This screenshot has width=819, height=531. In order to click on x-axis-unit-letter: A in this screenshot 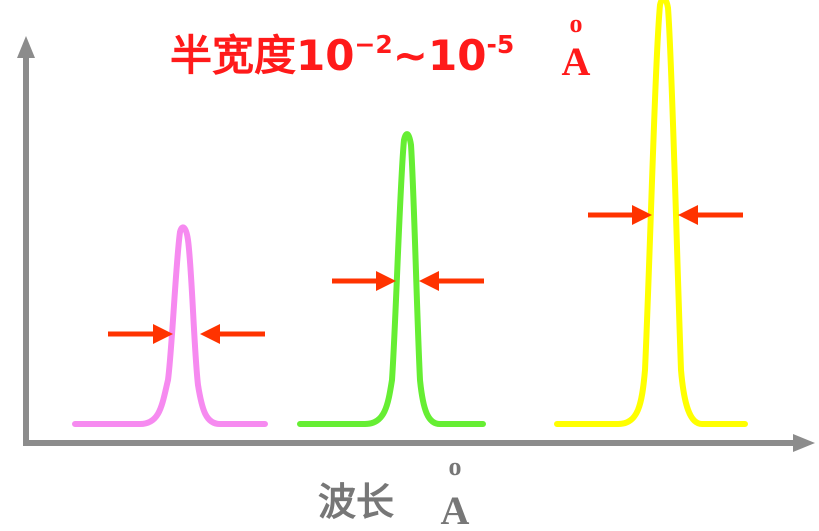, I will do `click(455, 509)`.